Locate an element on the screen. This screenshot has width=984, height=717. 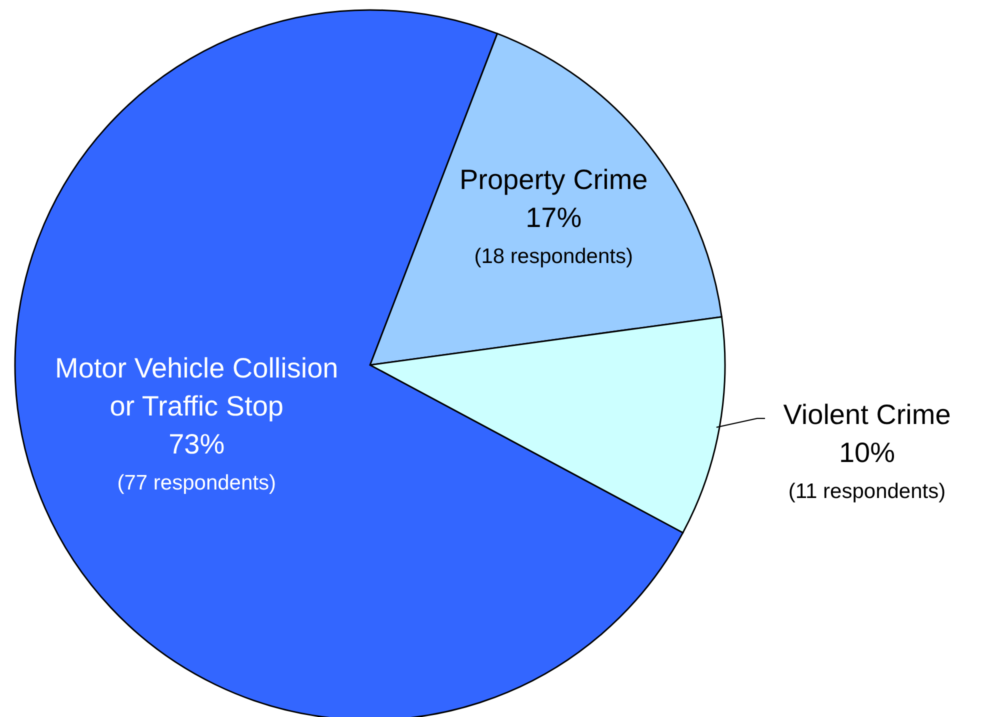
slice-label: Motor Vehicle Collision or Traffic Stop is located at coordinates (196, 387).